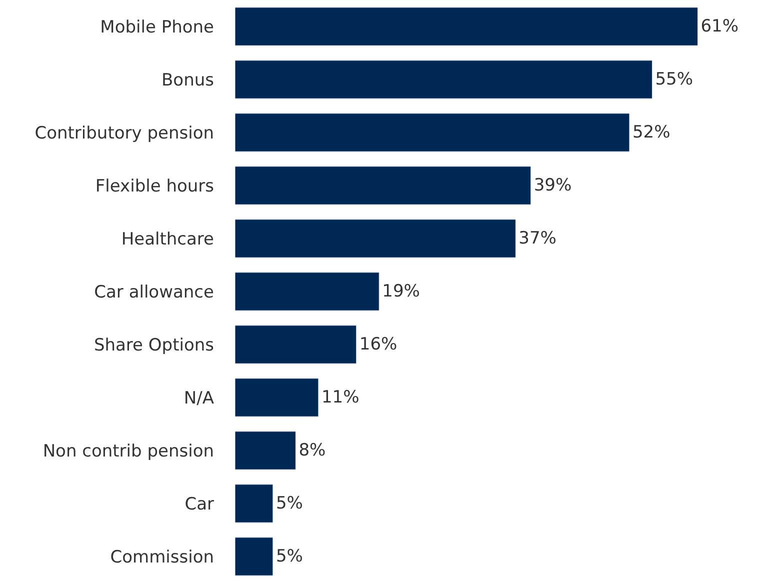 This screenshot has height=583, width=766. I want to click on data-label: 61%, so click(719, 26).